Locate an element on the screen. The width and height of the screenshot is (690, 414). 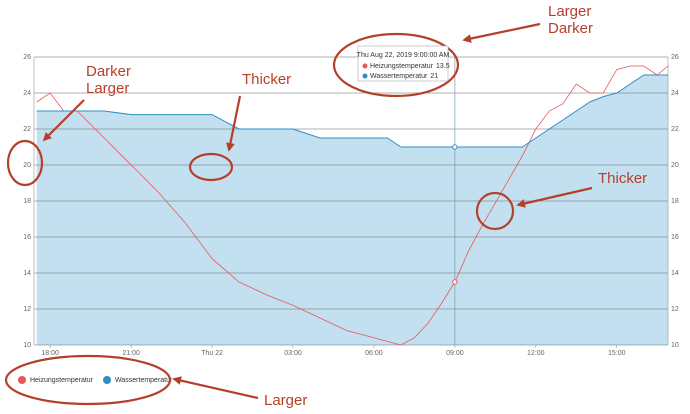
y2-tick-label: 14 is located at coordinates (675, 273).